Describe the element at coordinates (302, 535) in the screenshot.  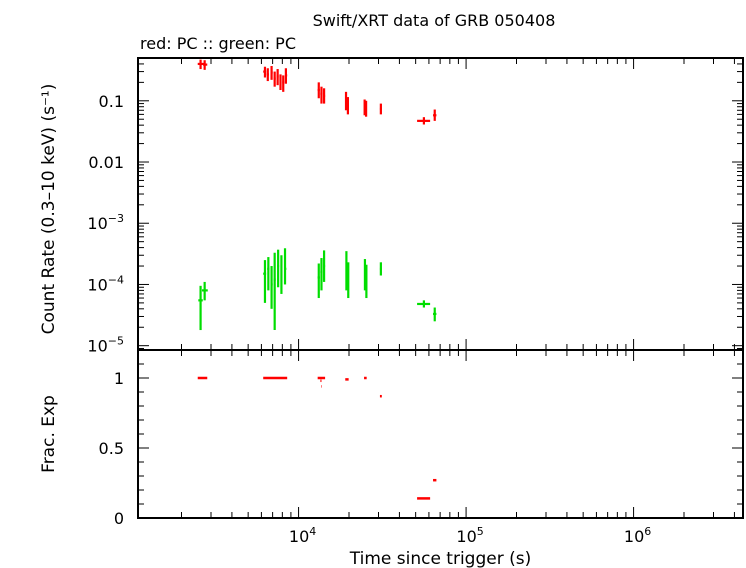
I see `x-tick-label: 10⁴` at that location.